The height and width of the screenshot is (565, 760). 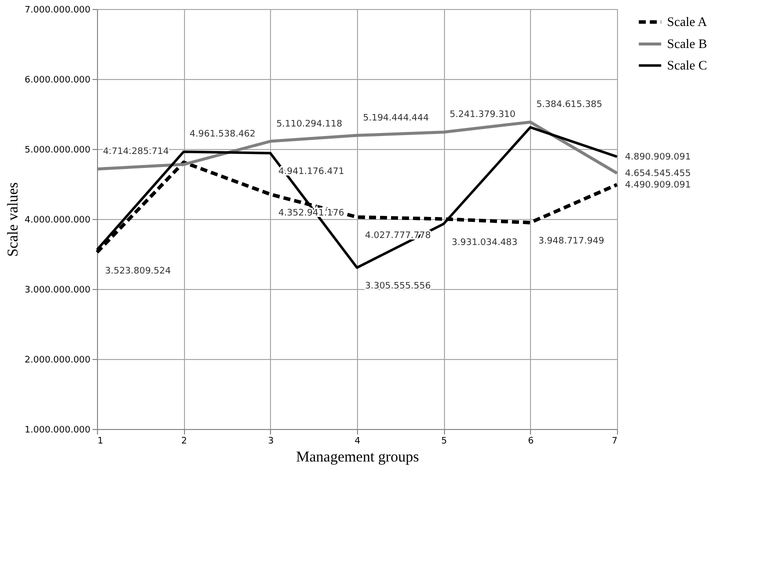 I want to click on data-label: 3.931.034.483, so click(x=485, y=243).